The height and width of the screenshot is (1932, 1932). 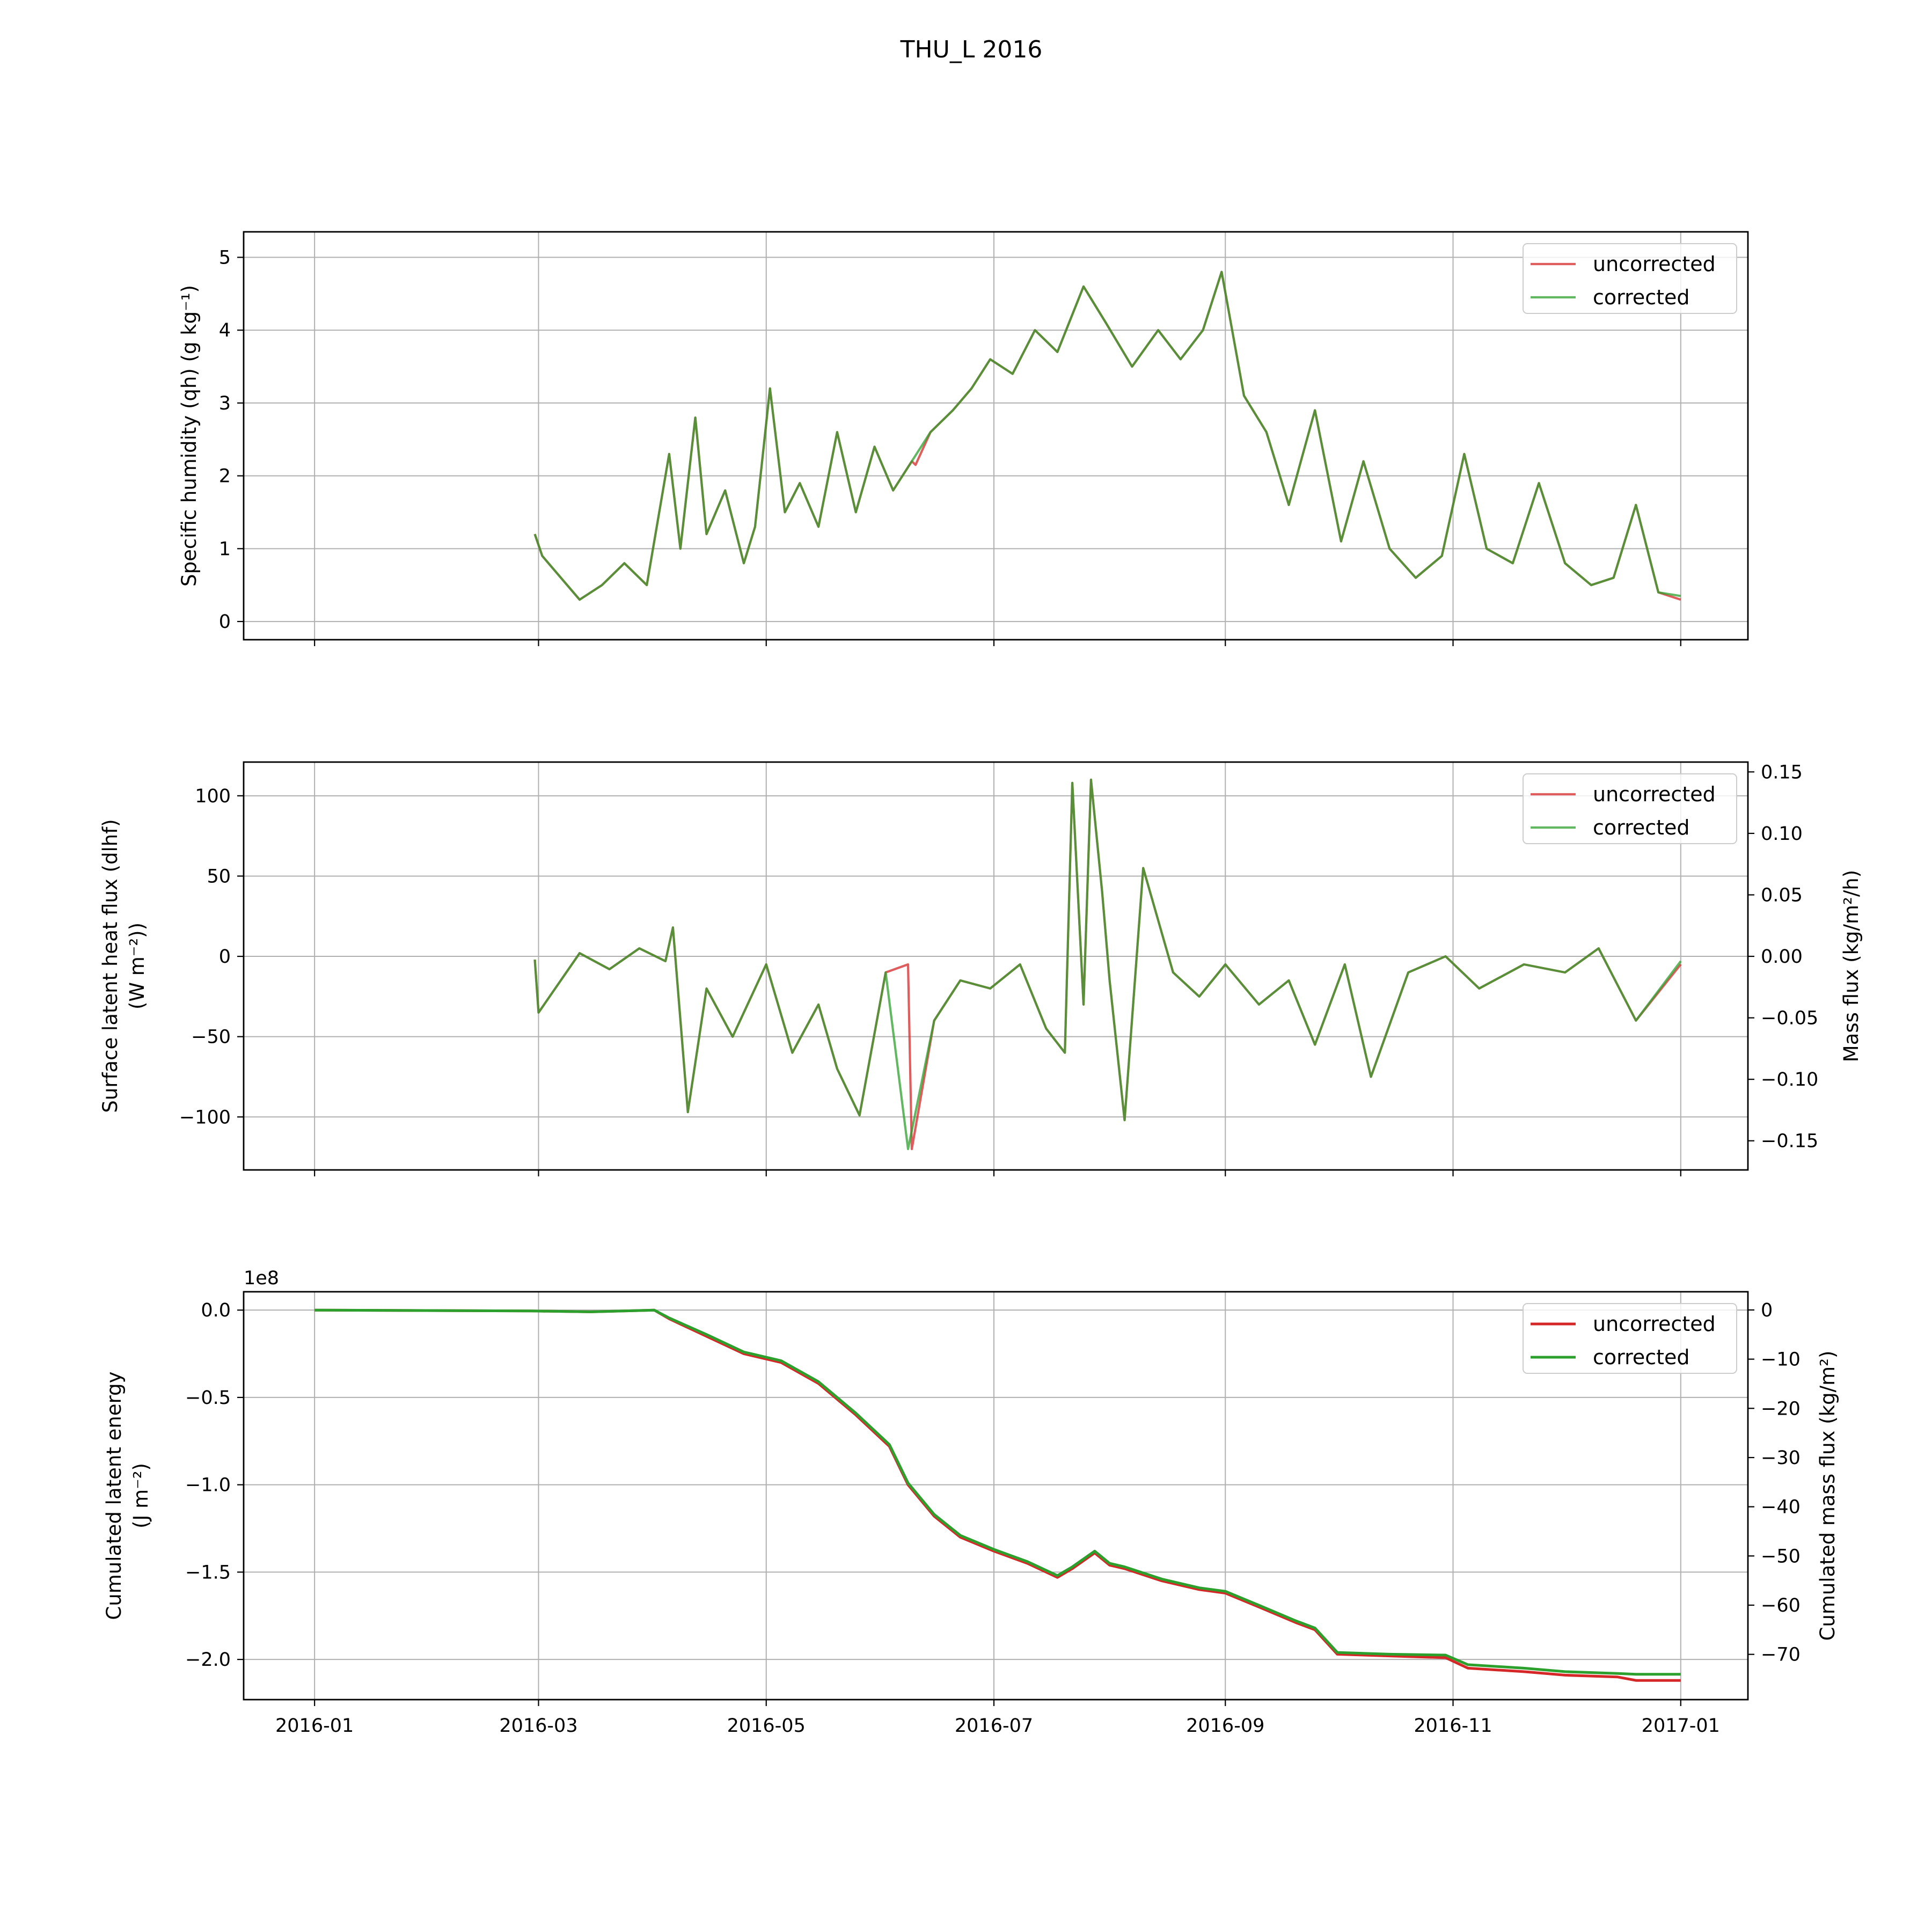 What do you see at coordinates (225, 403) in the screenshot?
I see `y-tick-label: 3` at bounding box center [225, 403].